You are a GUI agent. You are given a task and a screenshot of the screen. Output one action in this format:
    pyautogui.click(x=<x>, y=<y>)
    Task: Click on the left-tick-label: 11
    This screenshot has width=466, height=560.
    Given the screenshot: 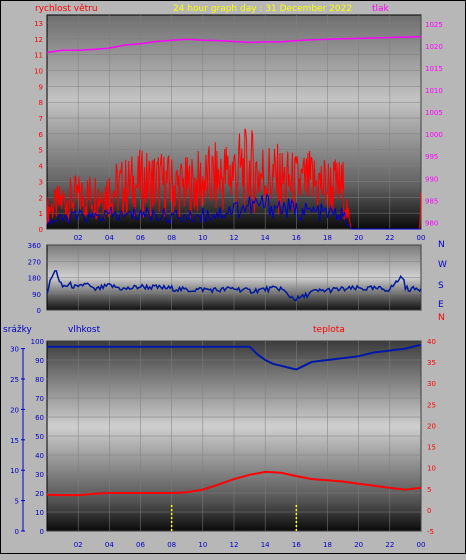 What is the action you would take?
    pyautogui.click(x=38, y=56)
    